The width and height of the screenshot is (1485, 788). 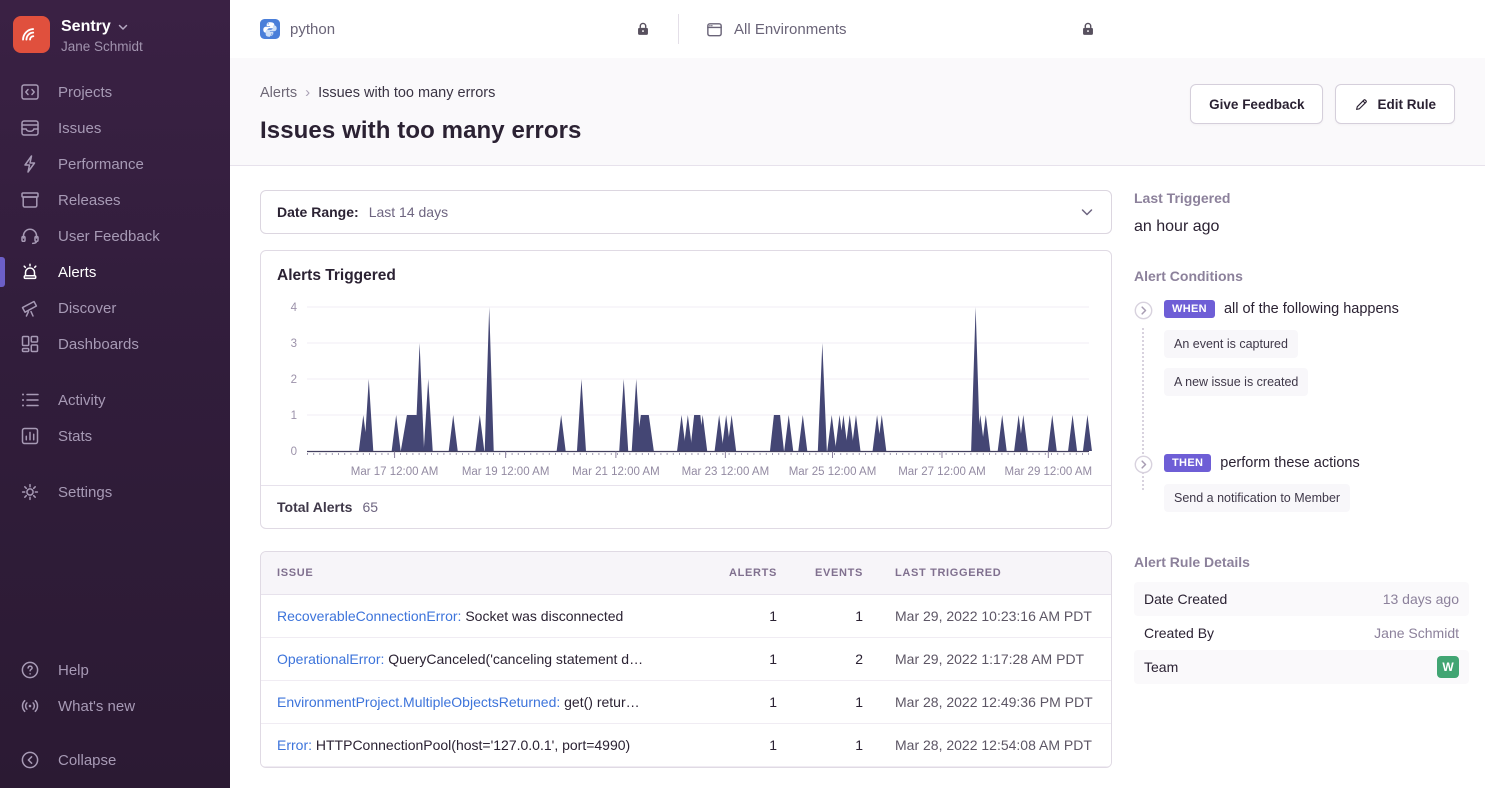 What do you see at coordinates (30, 308) in the screenshot?
I see `discover-icon` at bounding box center [30, 308].